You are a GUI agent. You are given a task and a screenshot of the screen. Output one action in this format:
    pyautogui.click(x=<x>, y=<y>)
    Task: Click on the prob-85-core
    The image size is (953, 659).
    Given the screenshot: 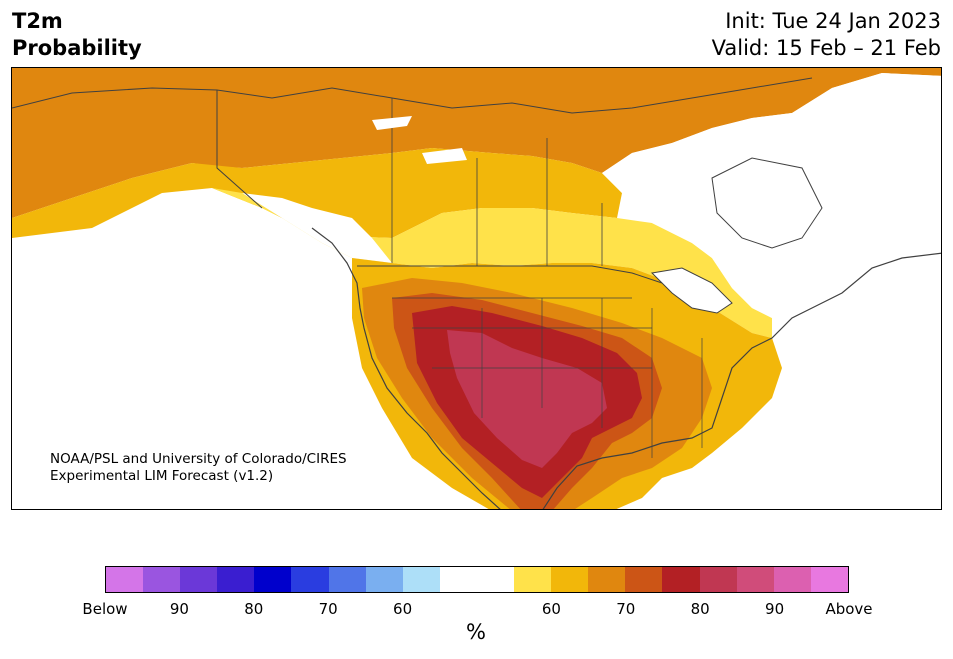 What is the action you would take?
    pyautogui.click(x=527, y=399)
    